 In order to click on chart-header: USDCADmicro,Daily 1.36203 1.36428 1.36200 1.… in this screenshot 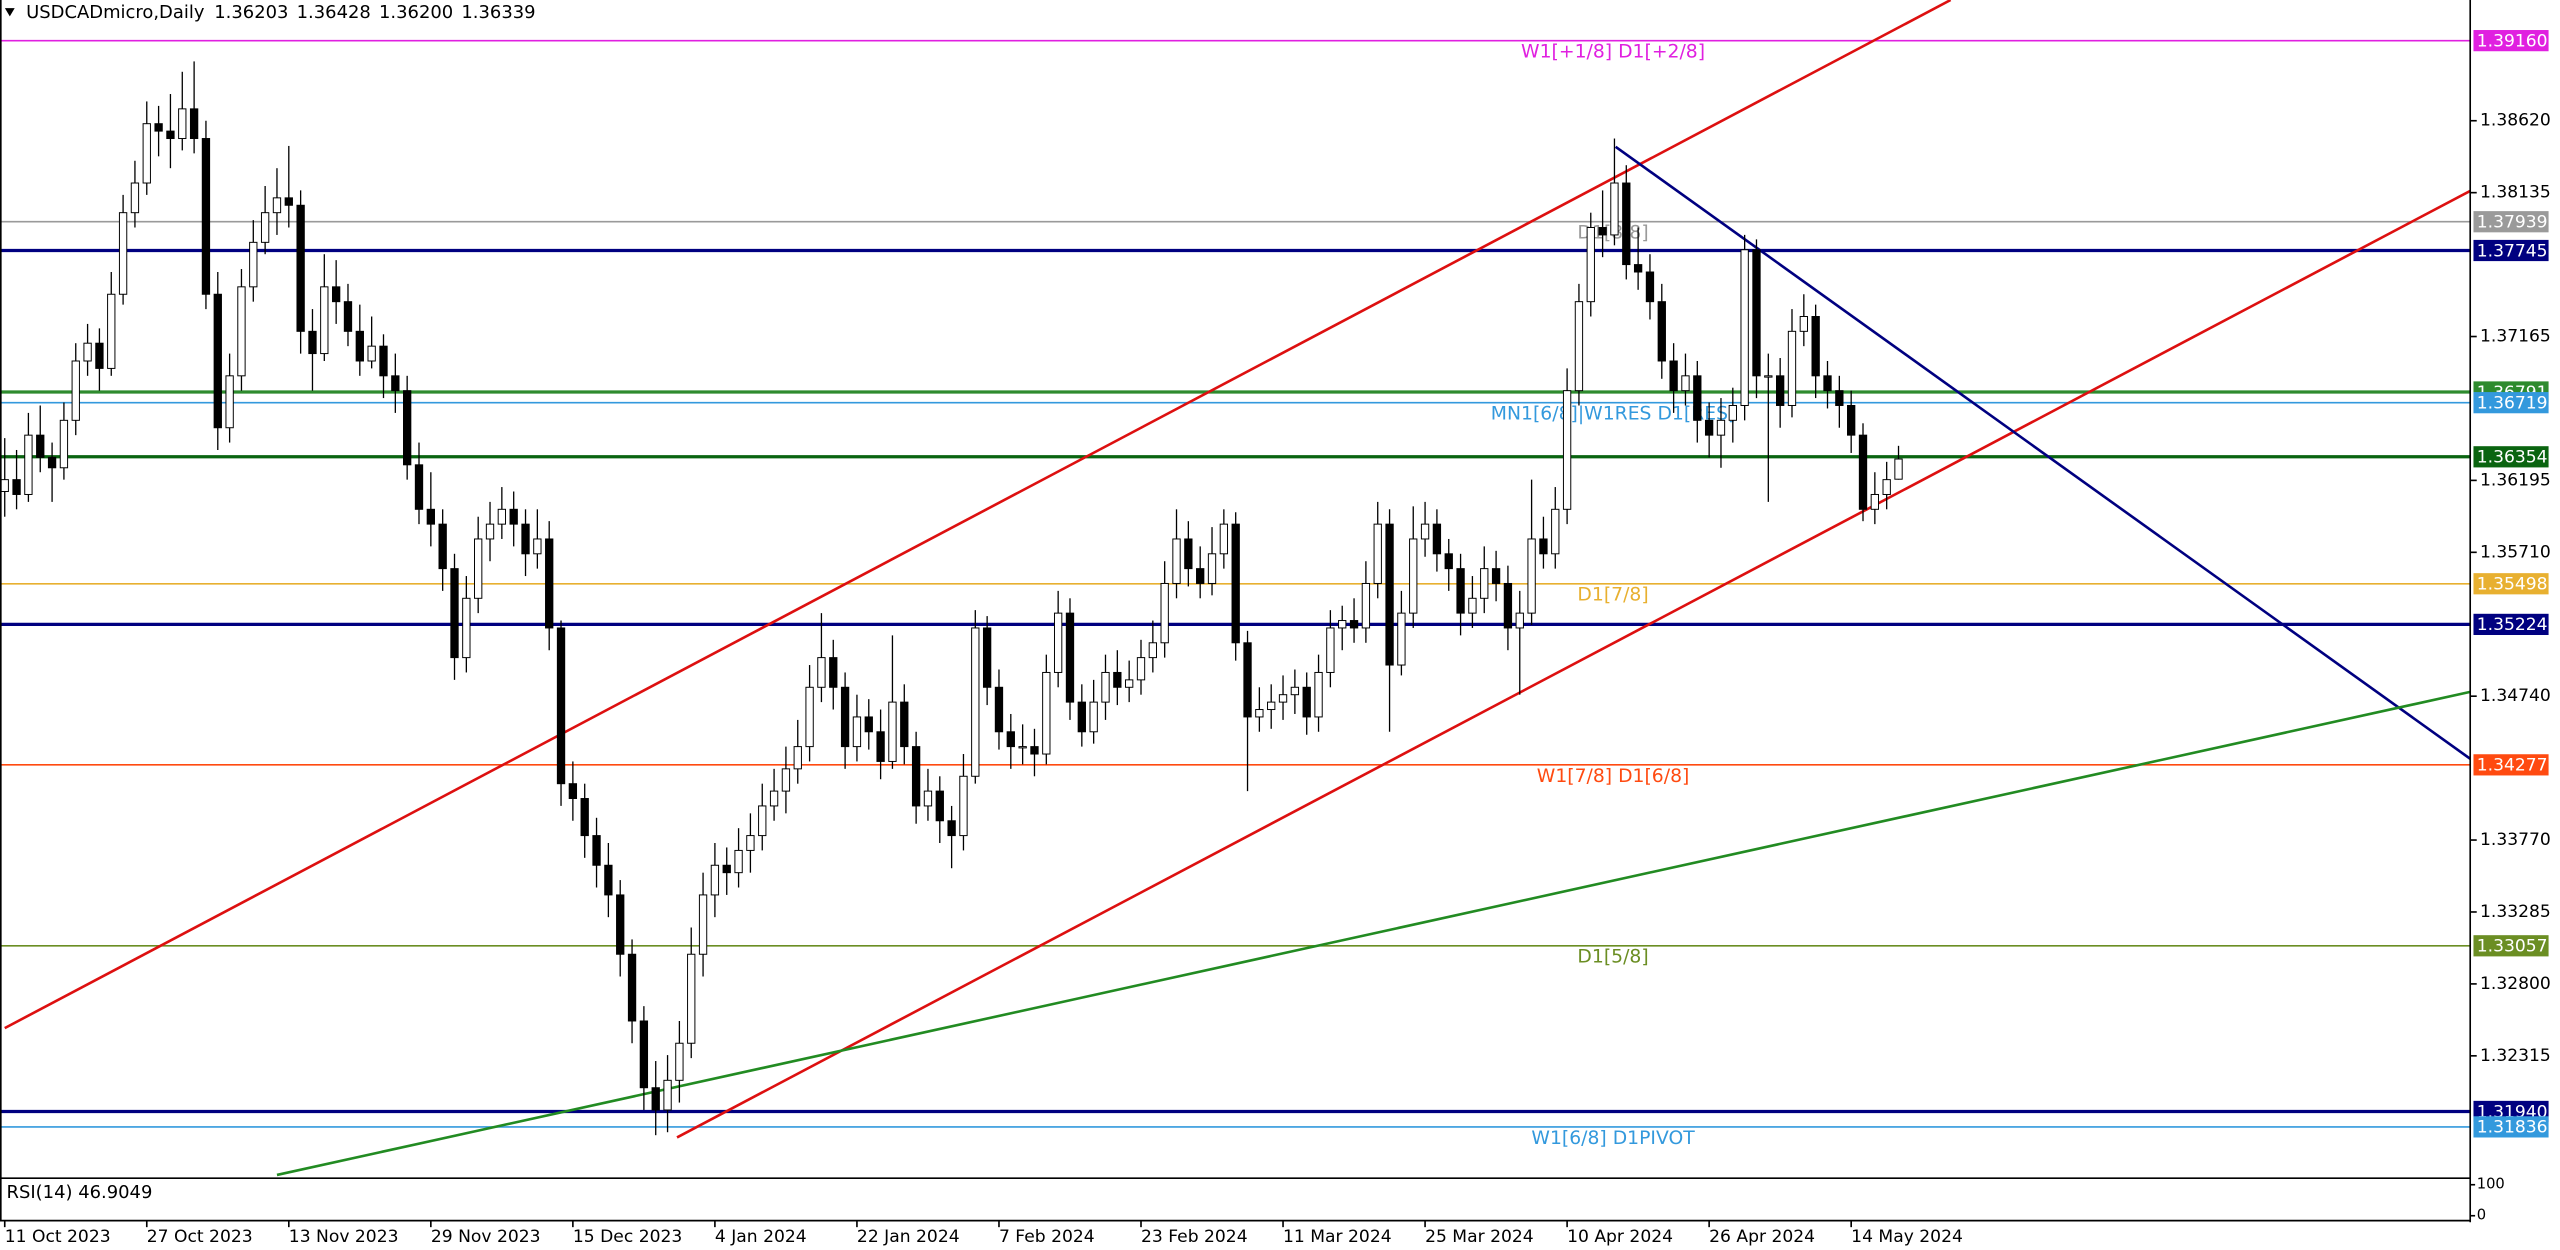, I will do `click(280, 12)`.